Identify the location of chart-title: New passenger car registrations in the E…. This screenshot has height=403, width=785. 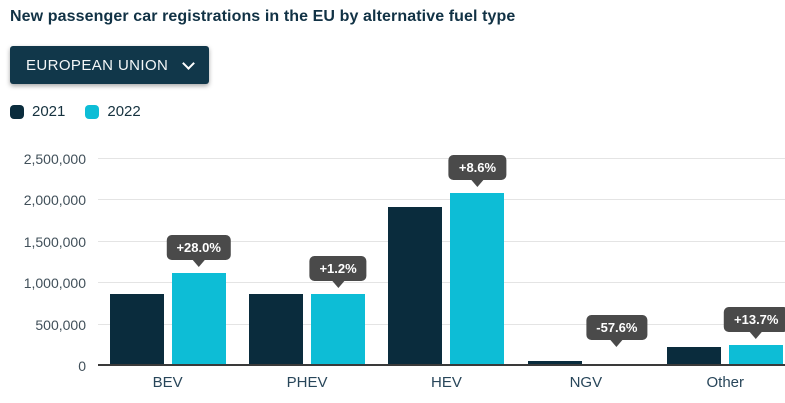
(263, 16).